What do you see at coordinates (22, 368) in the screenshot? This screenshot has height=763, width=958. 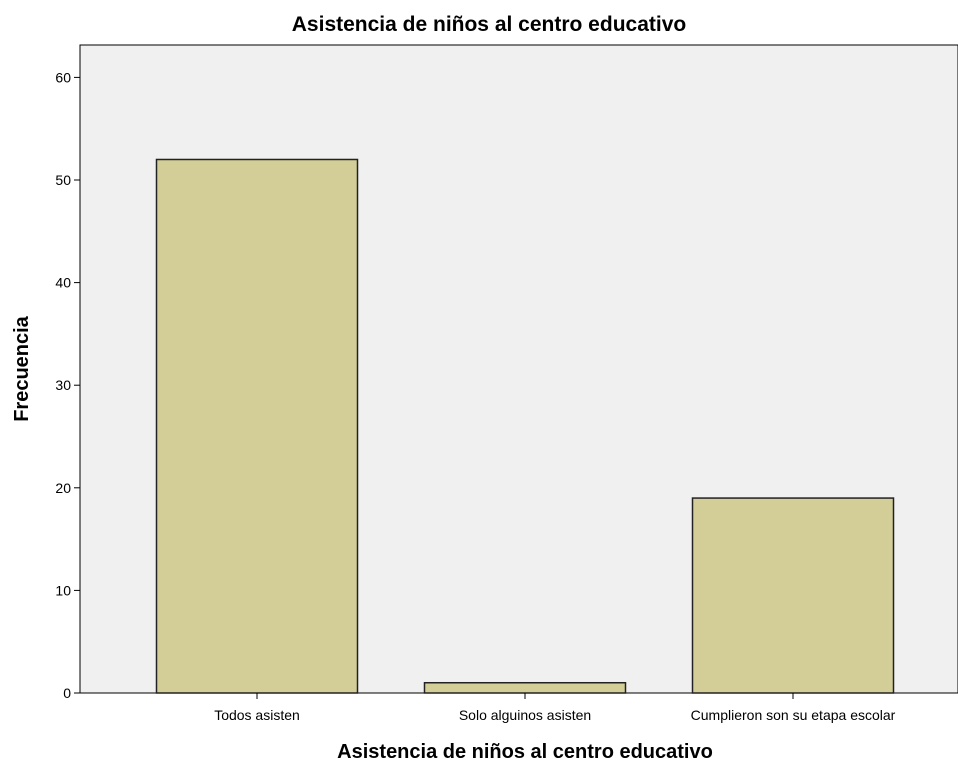 I see `y-axis-title: Frecuencia` at bounding box center [22, 368].